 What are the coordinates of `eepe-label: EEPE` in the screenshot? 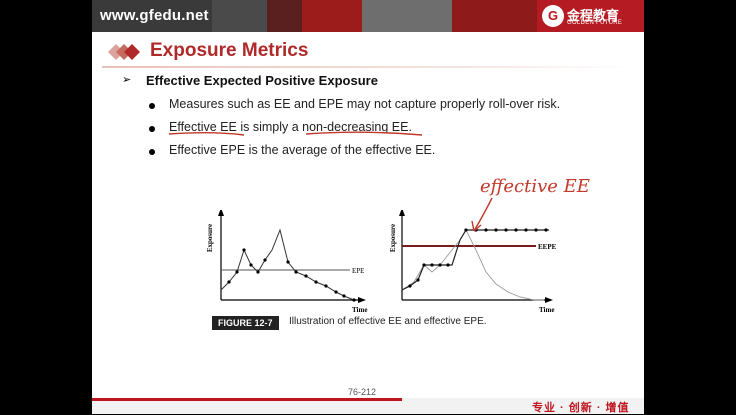 It's located at (547, 247).